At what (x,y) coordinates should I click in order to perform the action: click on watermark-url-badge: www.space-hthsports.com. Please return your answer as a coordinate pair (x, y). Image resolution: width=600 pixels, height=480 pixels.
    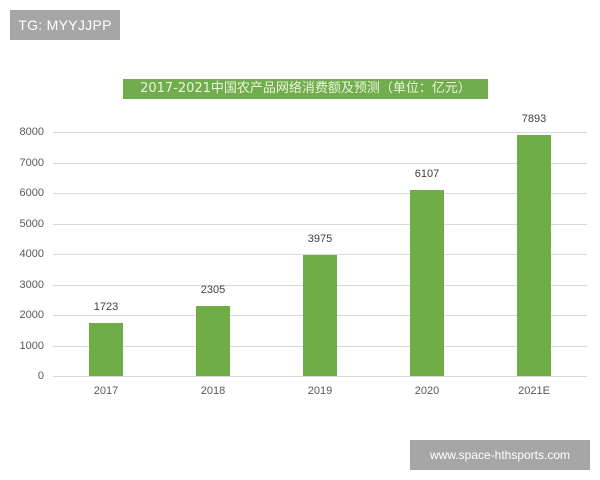
    Looking at the image, I should click on (500, 455).